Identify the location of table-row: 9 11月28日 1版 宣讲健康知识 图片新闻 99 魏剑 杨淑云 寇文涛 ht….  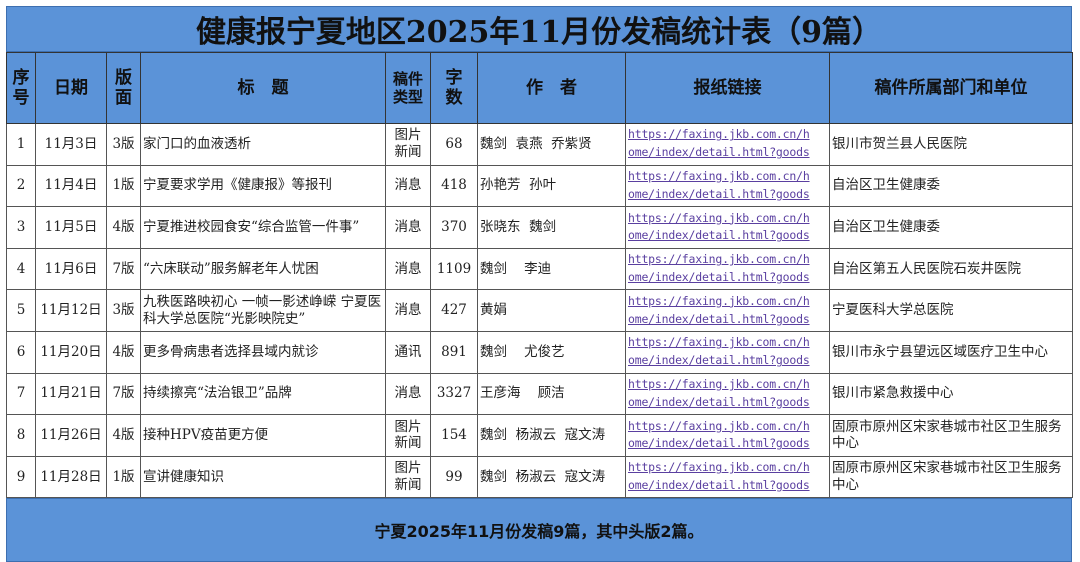
(539, 477).